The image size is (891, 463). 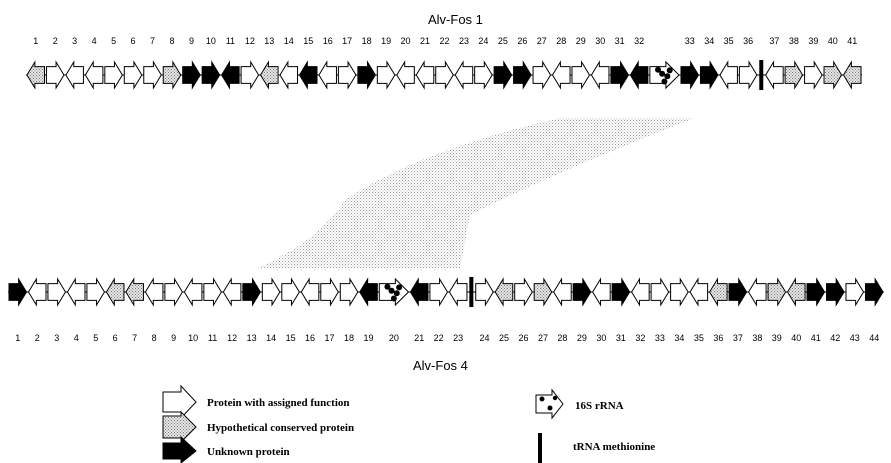 I want to click on top-gene-label: 15, so click(x=308, y=41).